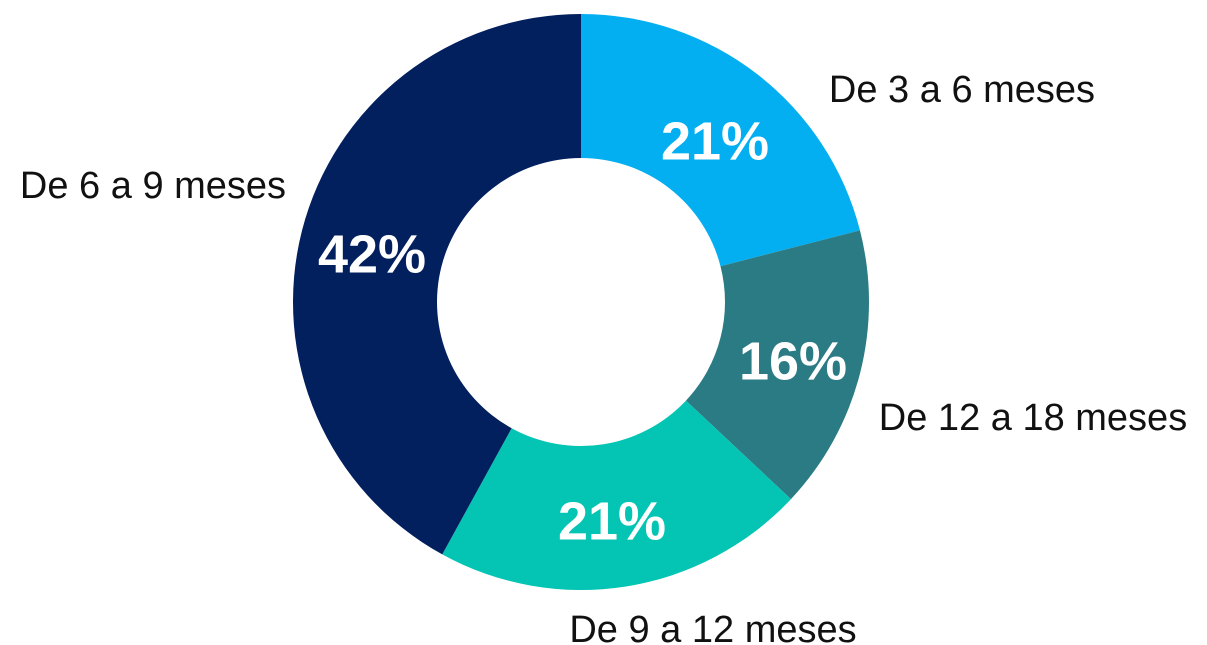 The image size is (1207, 645). I want to click on category-label: De 12 a 18 meses, so click(1033, 418).